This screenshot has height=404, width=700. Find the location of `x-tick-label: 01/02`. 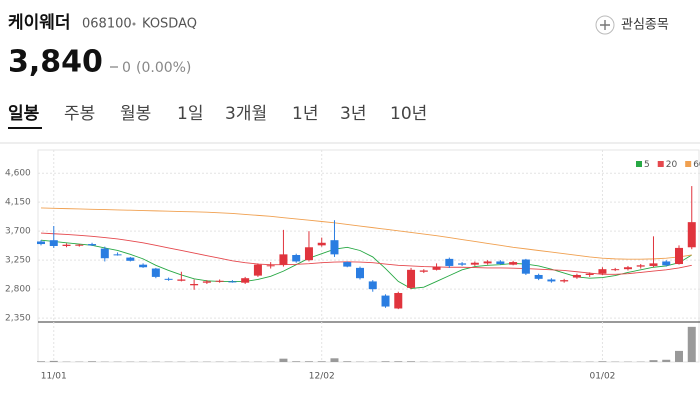

x-tick-label: 01/02 is located at coordinates (602, 377).